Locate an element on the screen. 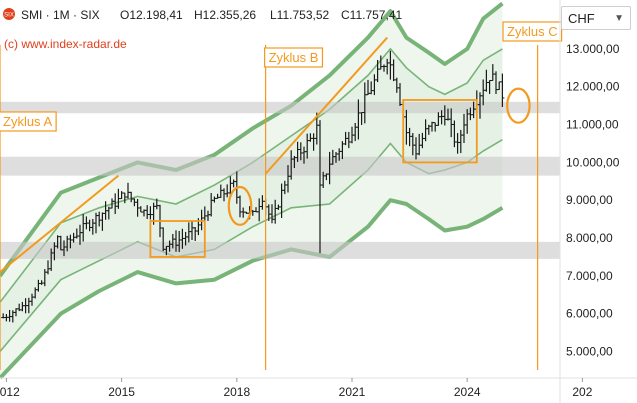 This screenshot has width=637, height=403. open-value: O12.198,41 is located at coordinates (151, 15).